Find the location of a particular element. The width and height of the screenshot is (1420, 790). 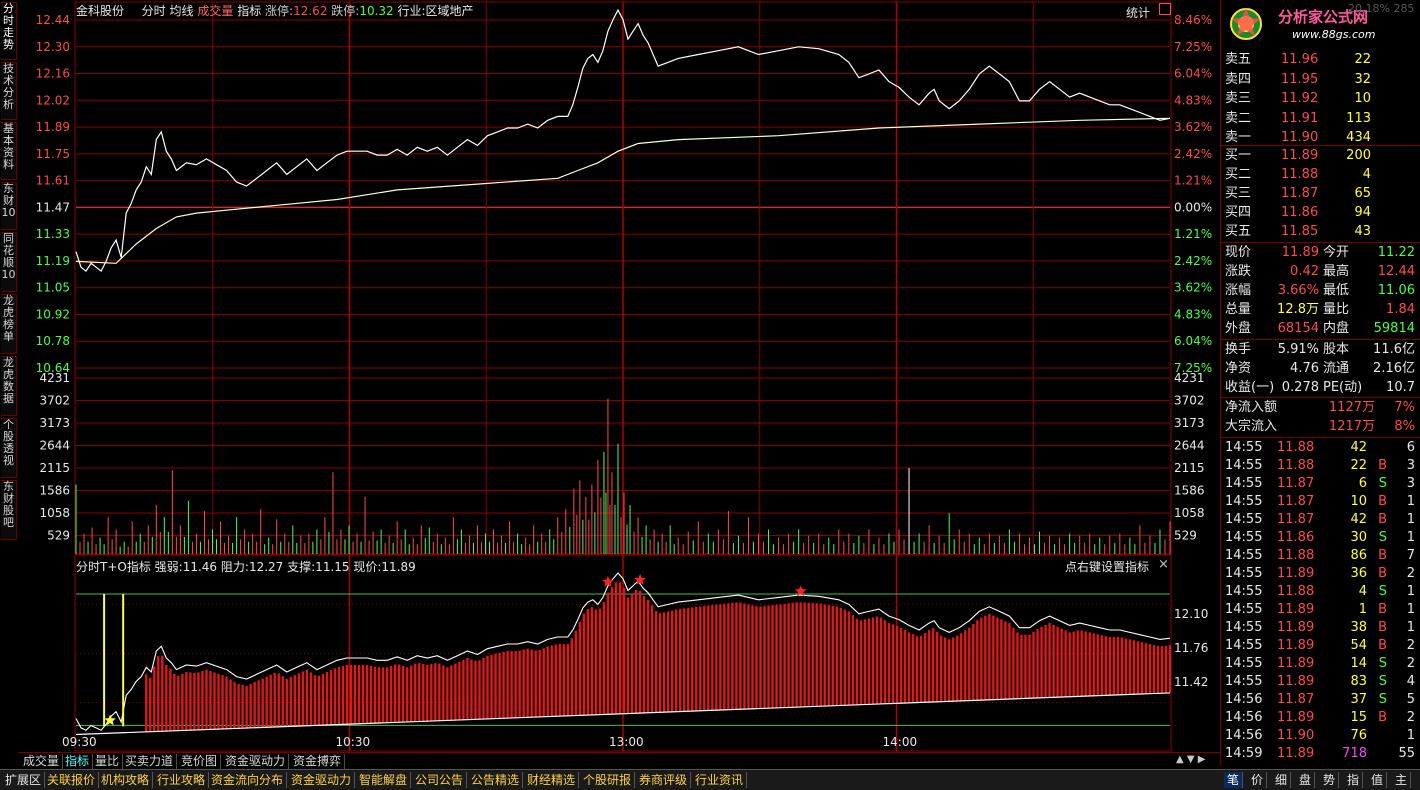

flow-row: 大宗流入 1217万 8% is located at coordinates (1321, 426).